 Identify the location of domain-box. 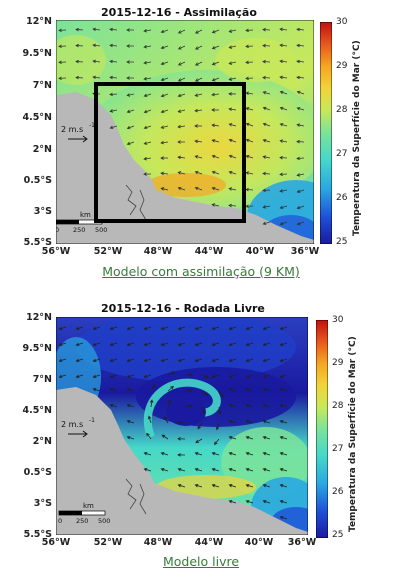
(170, 152).